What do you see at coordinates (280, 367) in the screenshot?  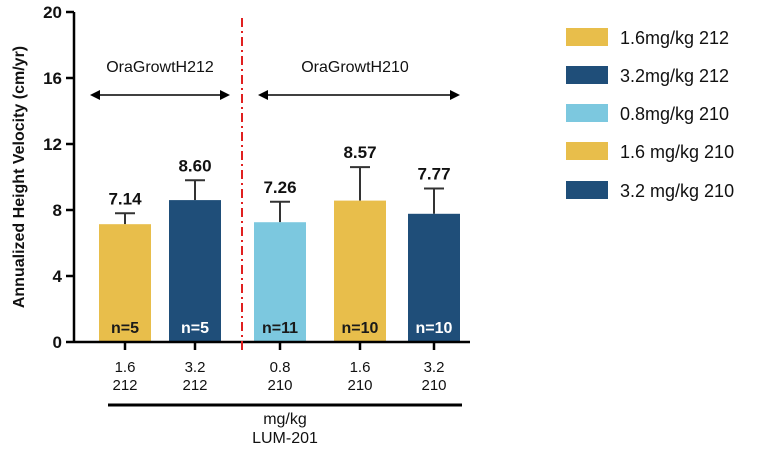 I see `x-category-dose: 0.8` at bounding box center [280, 367].